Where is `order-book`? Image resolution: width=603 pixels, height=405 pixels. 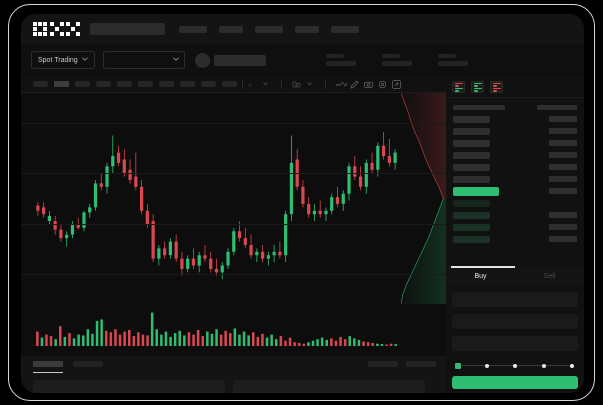 order-book is located at coordinates (515, 171).